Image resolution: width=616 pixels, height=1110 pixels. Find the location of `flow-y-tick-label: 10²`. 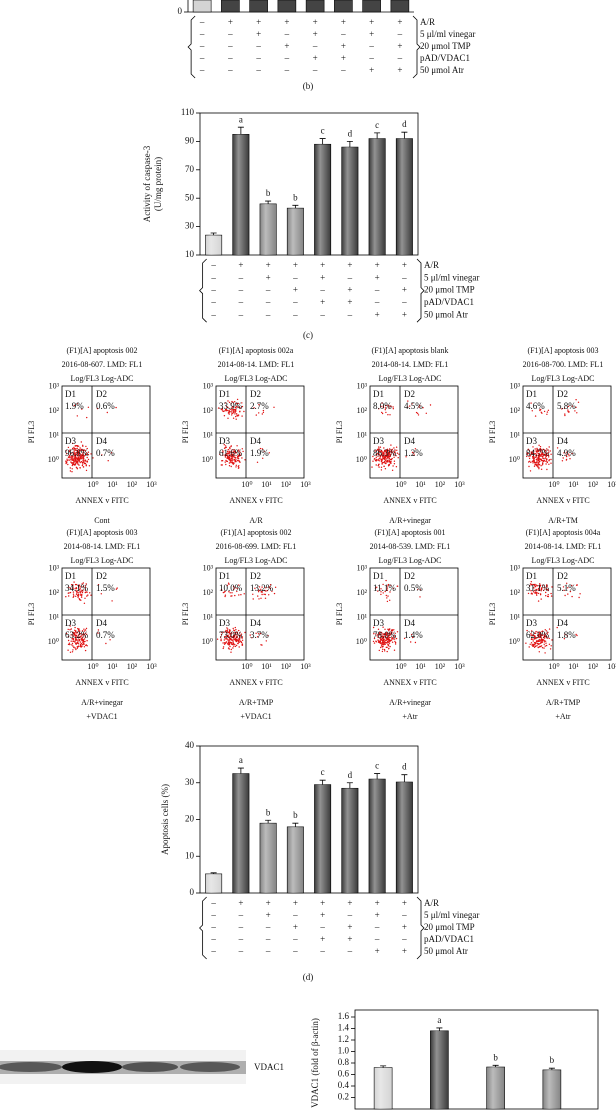

flow-y-tick-label: 10² is located at coordinates (208, 592).